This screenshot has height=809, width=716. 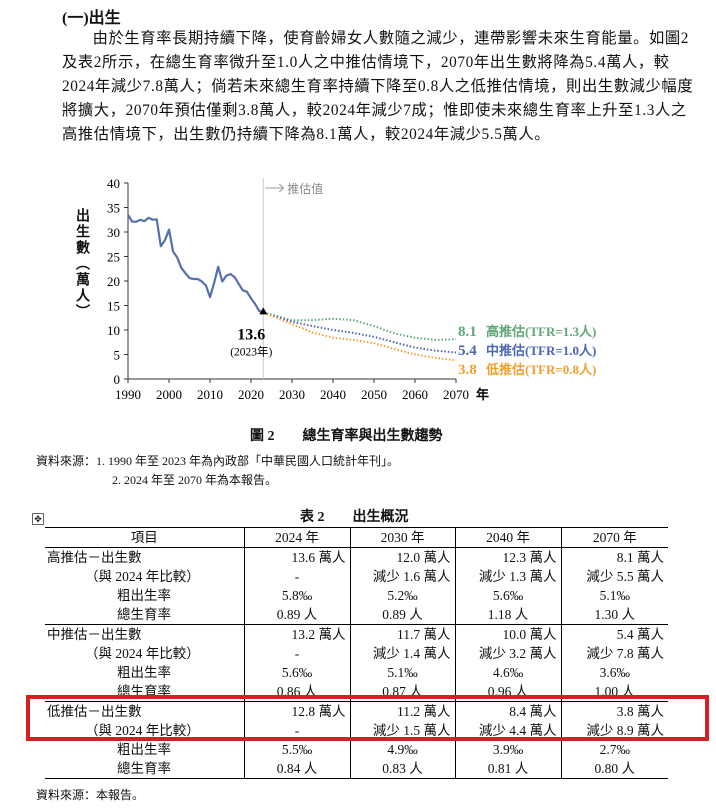 What do you see at coordinates (402, 749) in the screenshot?
I see `table-cell: 4.9‰` at bounding box center [402, 749].